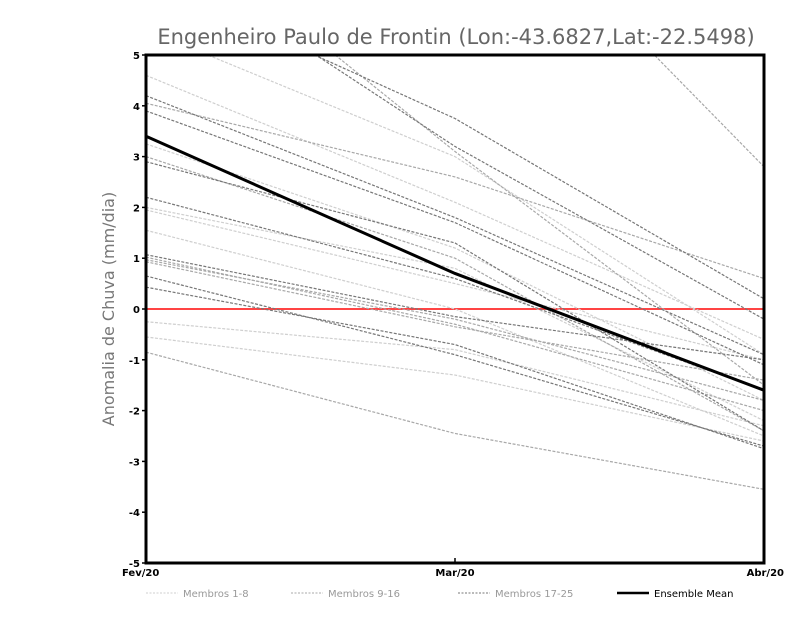 This screenshot has height=618, width=800. I want to click on y-tick-label: 5, so click(136, 56).